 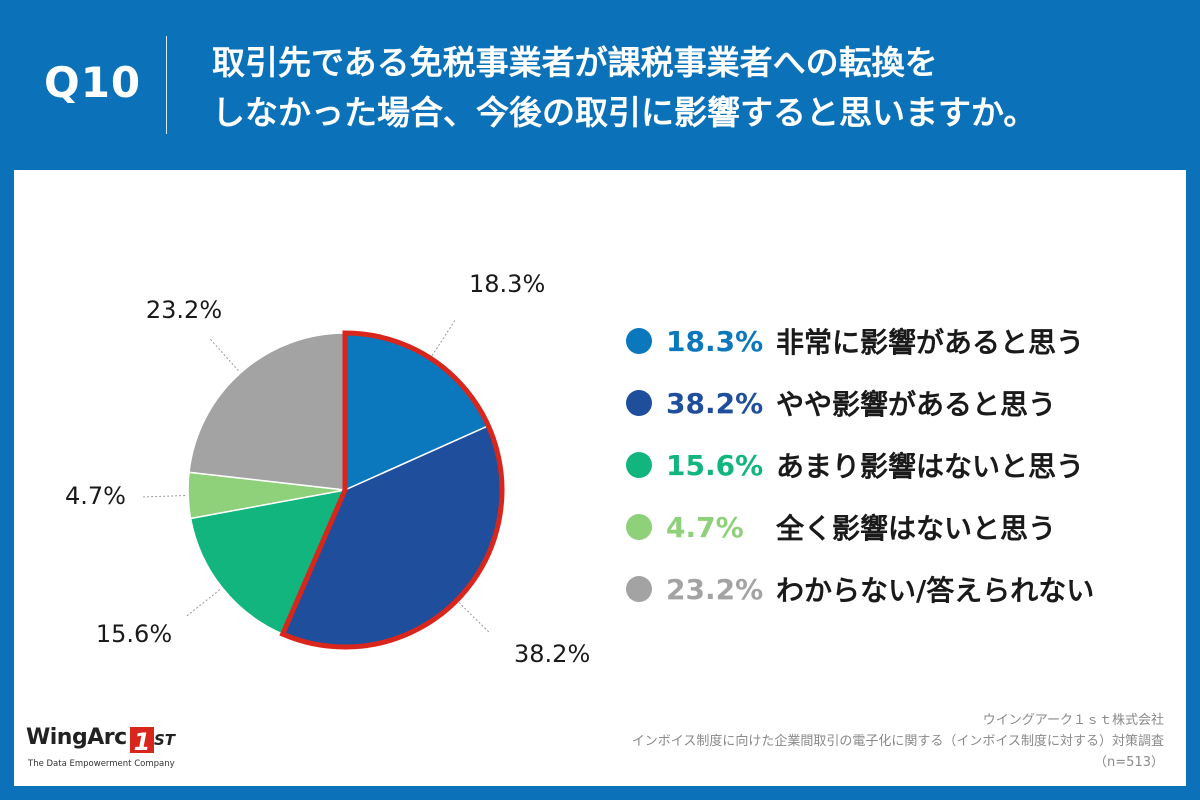 What do you see at coordinates (101, 764) in the screenshot?
I see `logo-tagline: The Data Empowerment Company` at bounding box center [101, 764].